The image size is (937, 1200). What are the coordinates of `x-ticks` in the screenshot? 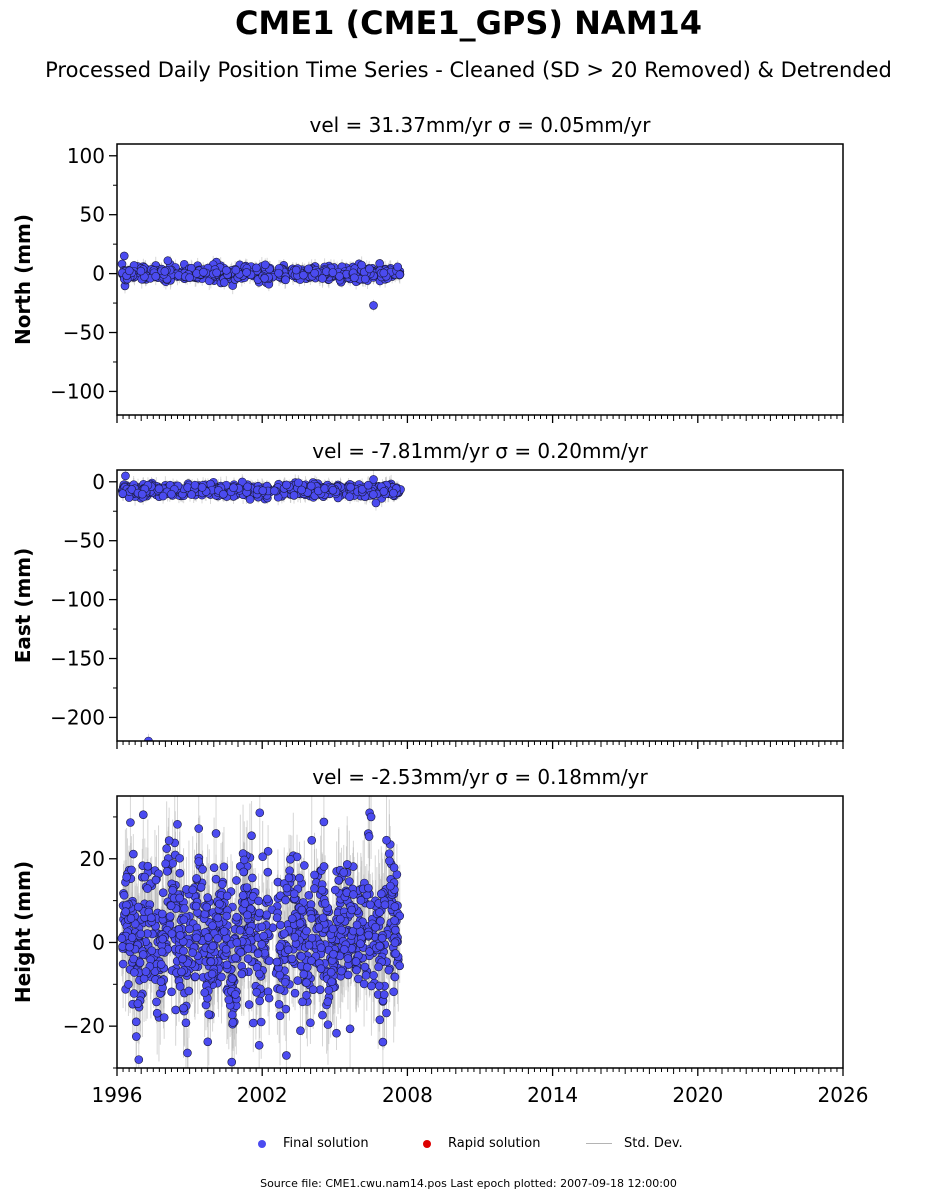 It's located at (480, 419).